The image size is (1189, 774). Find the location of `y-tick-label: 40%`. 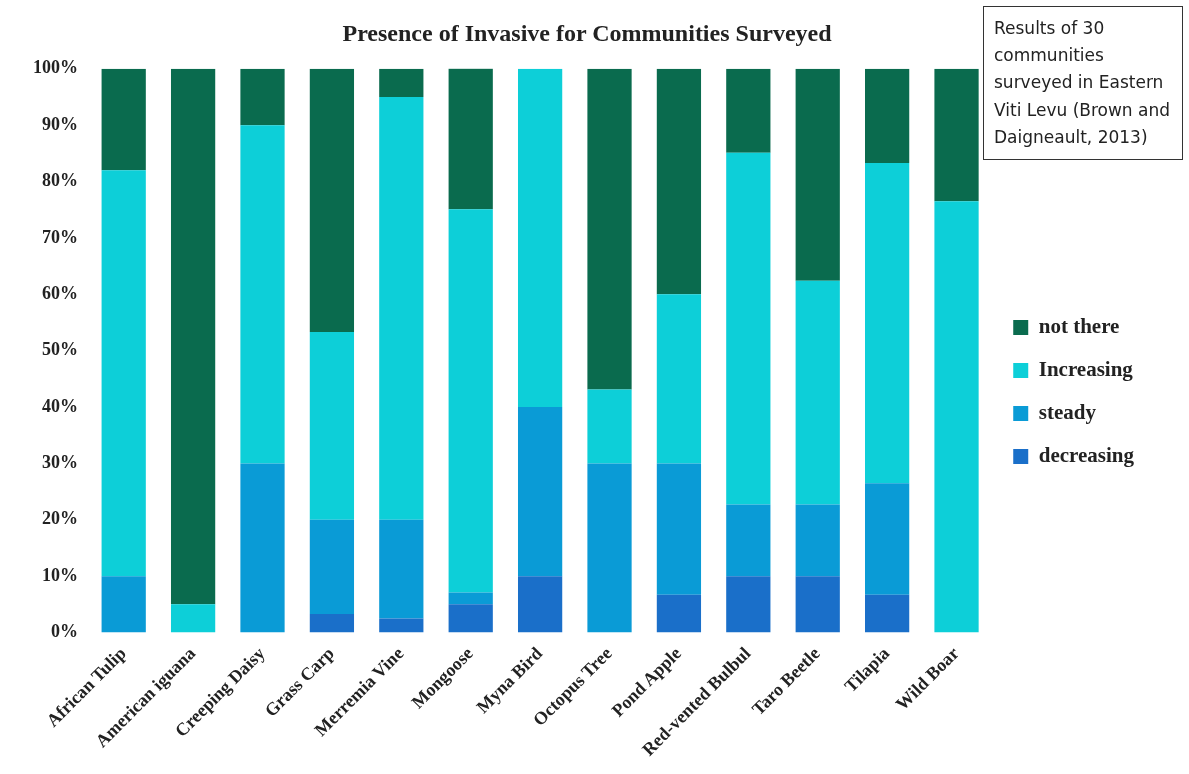

y-tick-label: 40% is located at coordinates (60, 405).